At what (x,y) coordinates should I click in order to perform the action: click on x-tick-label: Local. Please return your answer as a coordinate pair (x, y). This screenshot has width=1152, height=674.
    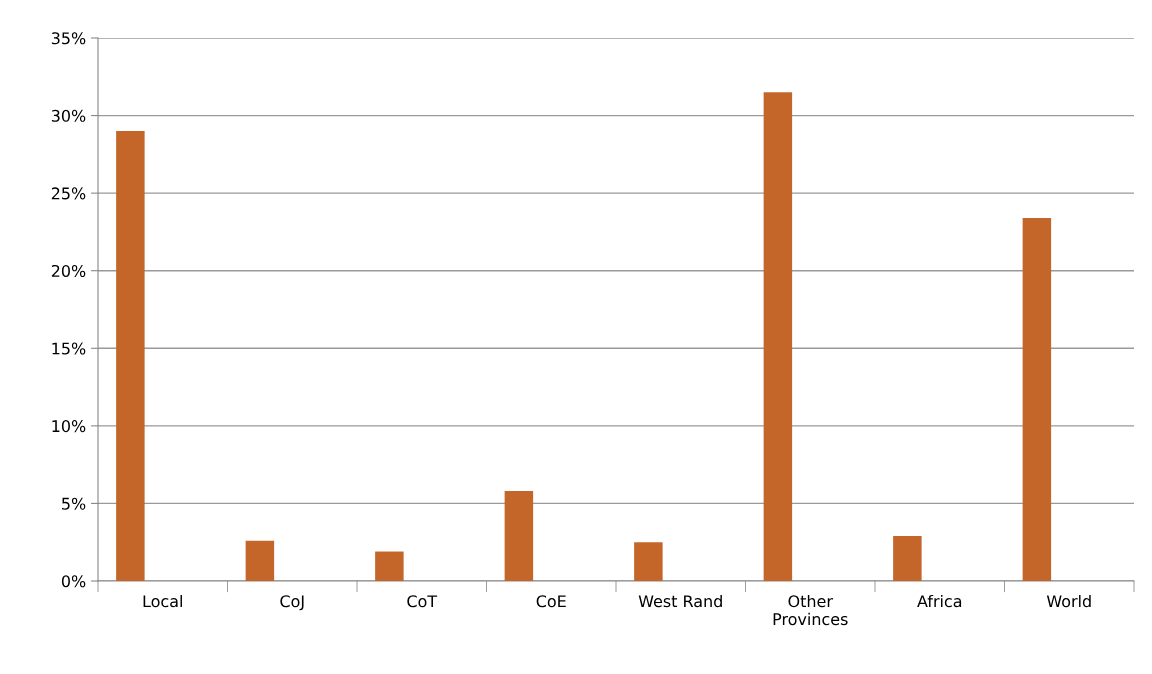
    Looking at the image, I should click on (162, 601).